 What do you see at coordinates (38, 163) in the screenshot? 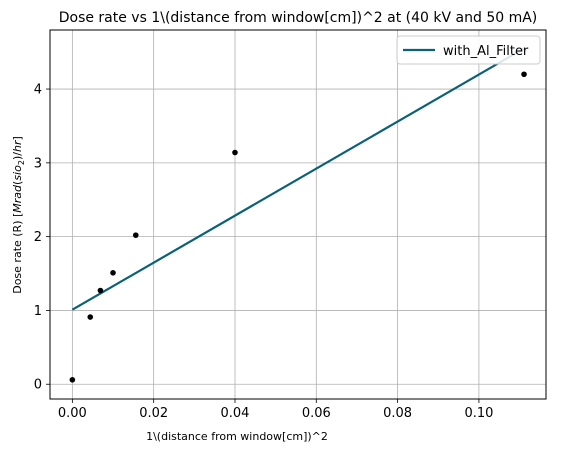
I see `y-tick-label: 3` at bounding box center [38, 163].